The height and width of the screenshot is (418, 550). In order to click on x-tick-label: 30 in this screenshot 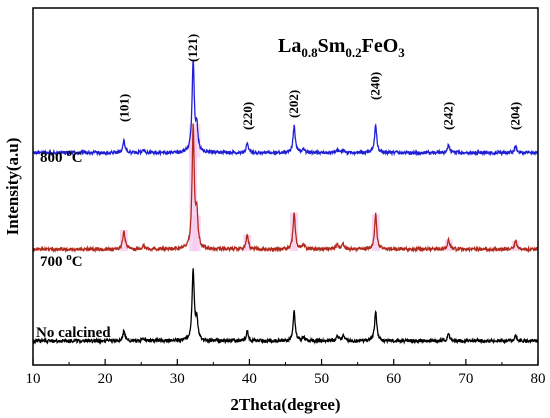, I will do `click(177, 379)`.